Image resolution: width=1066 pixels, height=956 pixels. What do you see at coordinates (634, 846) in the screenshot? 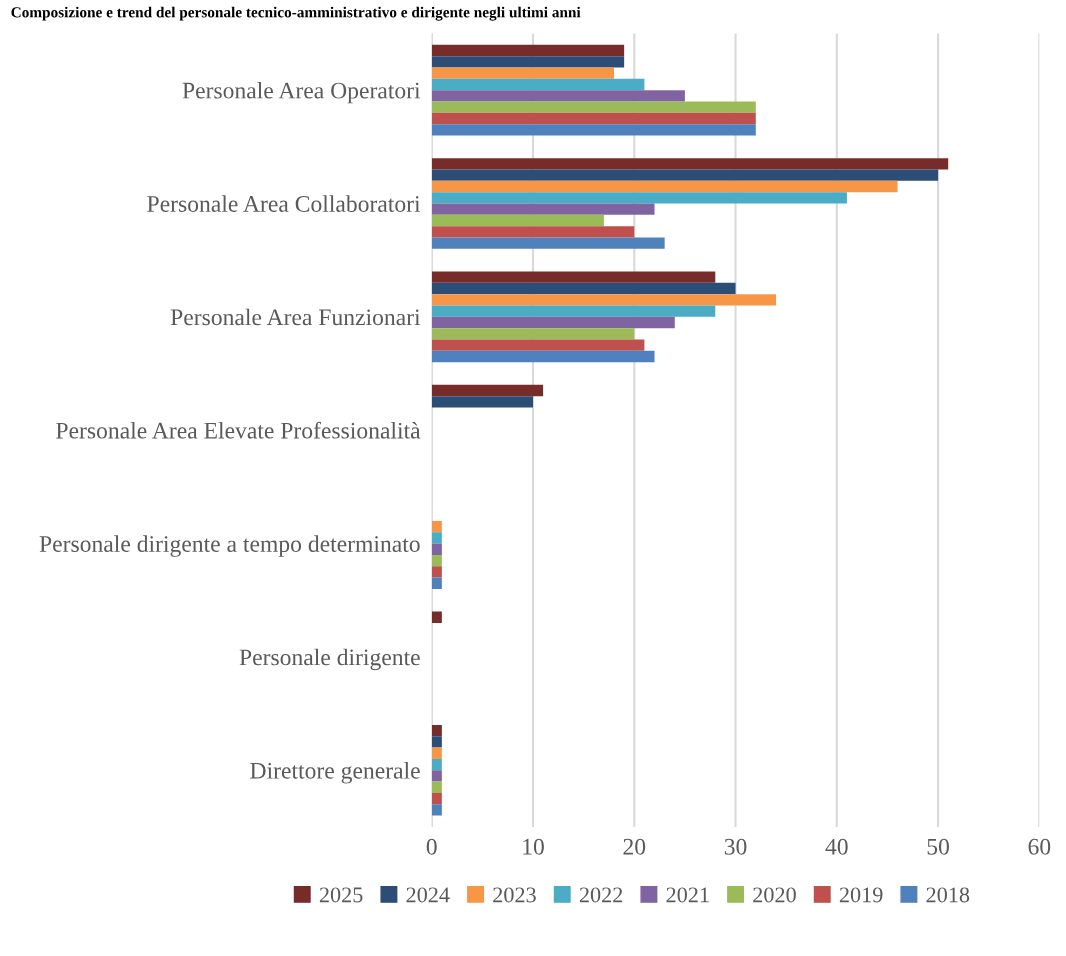
I see `x-tick-label: 20` at bounding box center [634, 846].